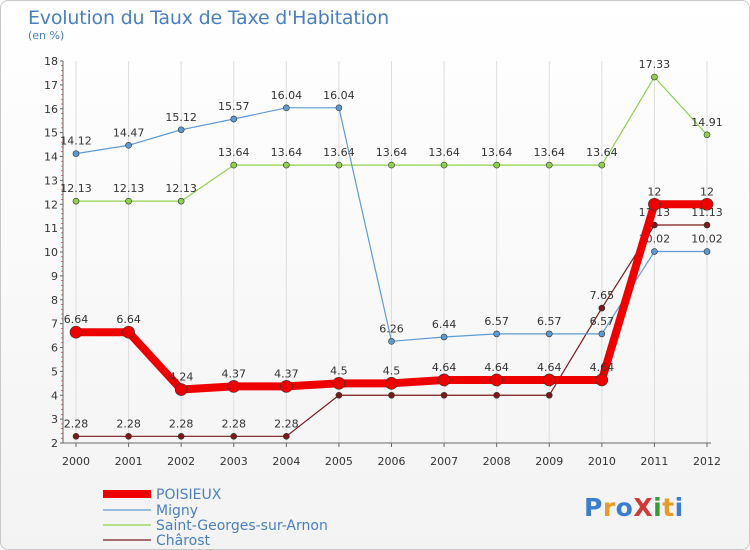 Image resolution: width=750 pixels, height=550 pixels. Describe the element at coordinates (54, 300) in the screenshot. I see `y-tick-label-8: 8` at that location.